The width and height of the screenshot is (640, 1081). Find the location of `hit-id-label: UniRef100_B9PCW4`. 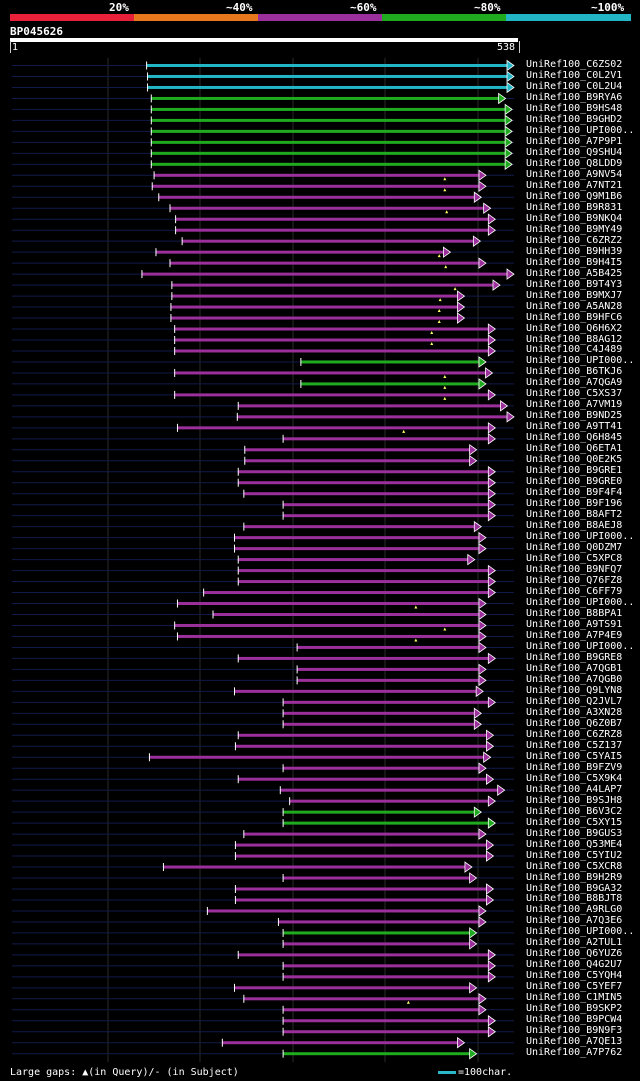

hit-id-label: UniRef100_B9PCW4 is located at coordinates (574, 1020).